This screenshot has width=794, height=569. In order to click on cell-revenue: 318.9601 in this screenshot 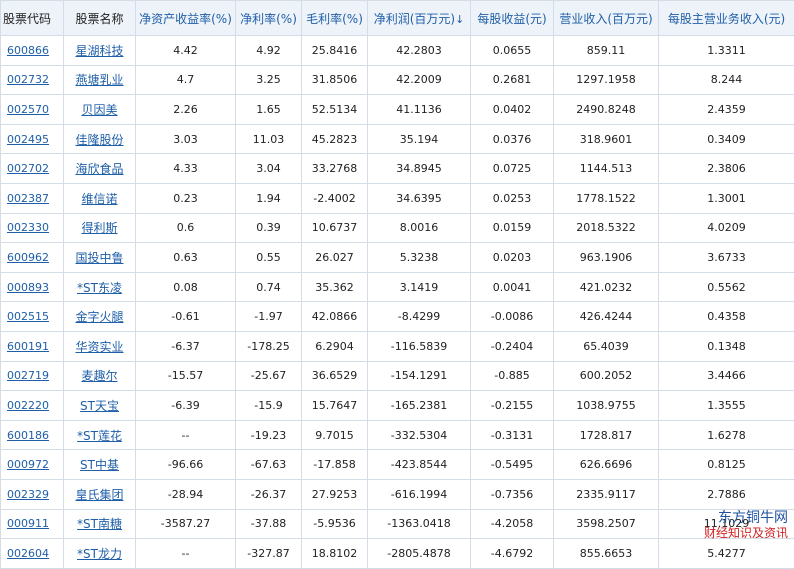, I will do `click(606, 139)`.